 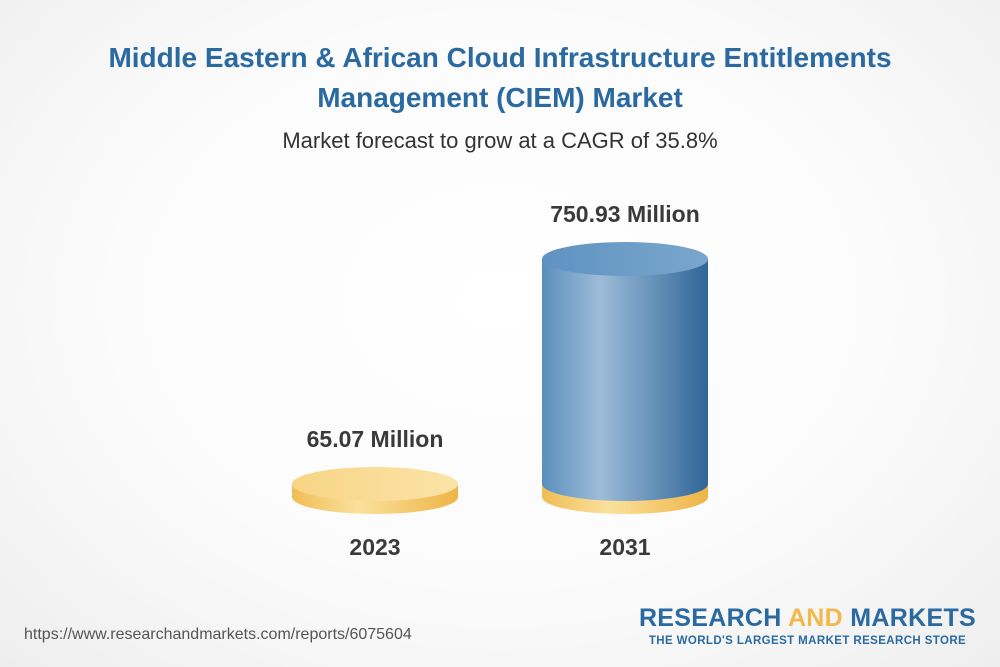 I want to click on bar-column-top, so click(x=625, y=259).